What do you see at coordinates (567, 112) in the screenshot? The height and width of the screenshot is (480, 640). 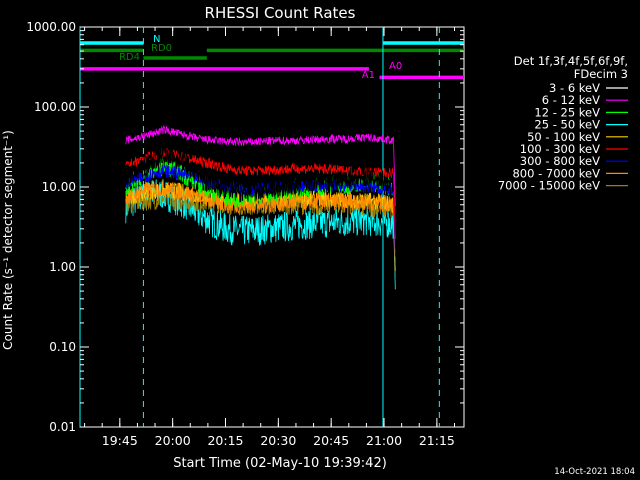 I see `legend-entry-label: 12 - 25 keV` at bounding box center [567, 112].